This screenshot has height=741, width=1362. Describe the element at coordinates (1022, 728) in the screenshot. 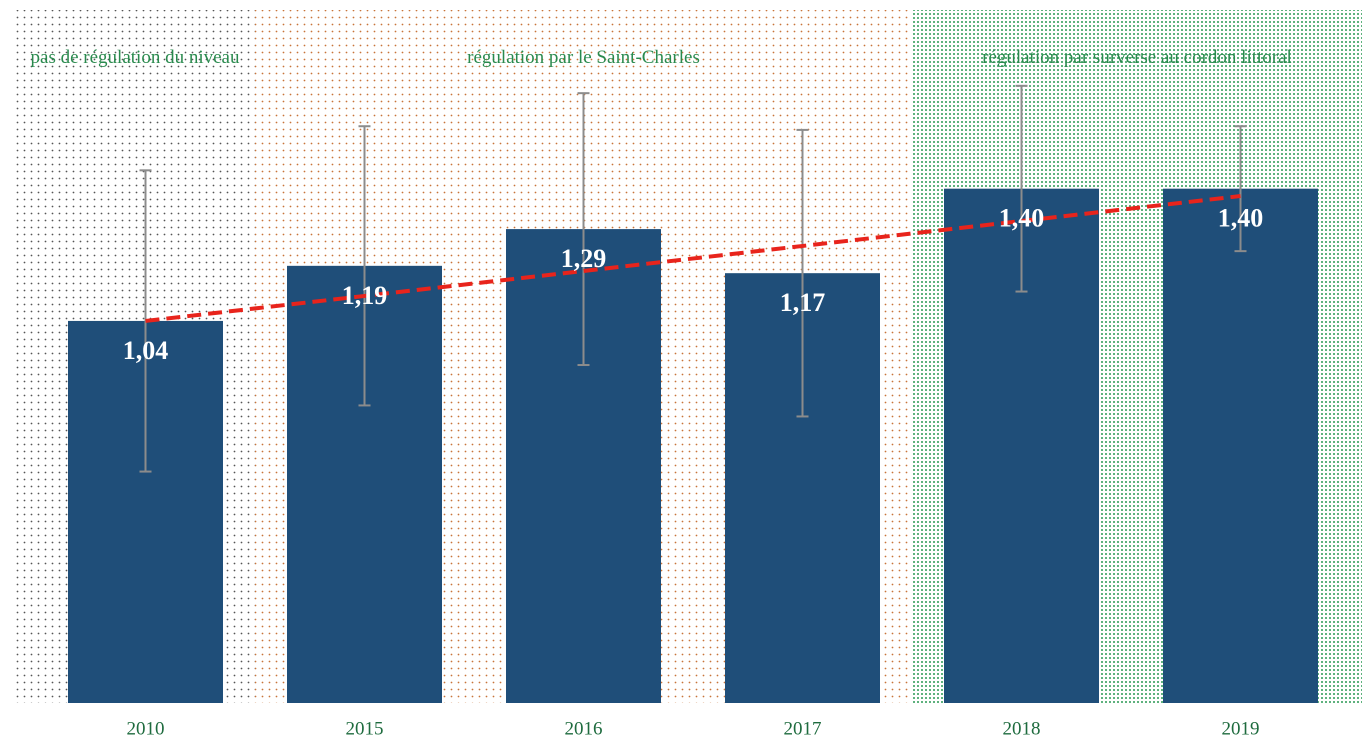

I see `x-tick-label: 2018` at that location.